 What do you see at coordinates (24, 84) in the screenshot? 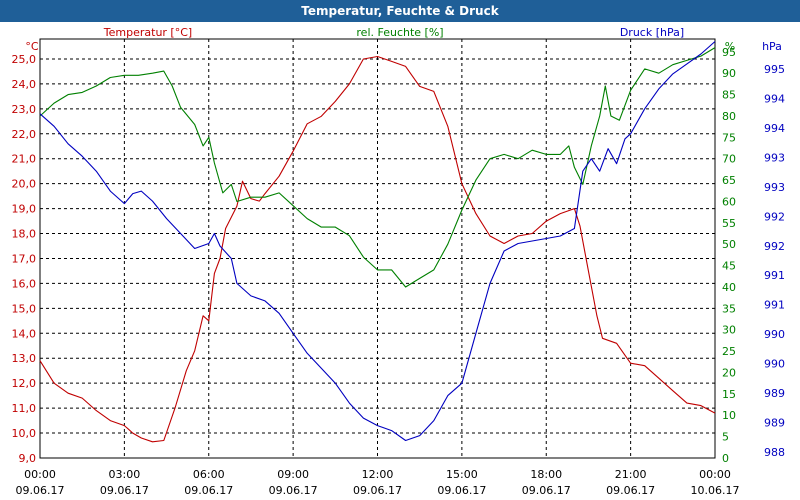
I see `temperature-tick-label: 24,0` at bounding box center [24, 84].